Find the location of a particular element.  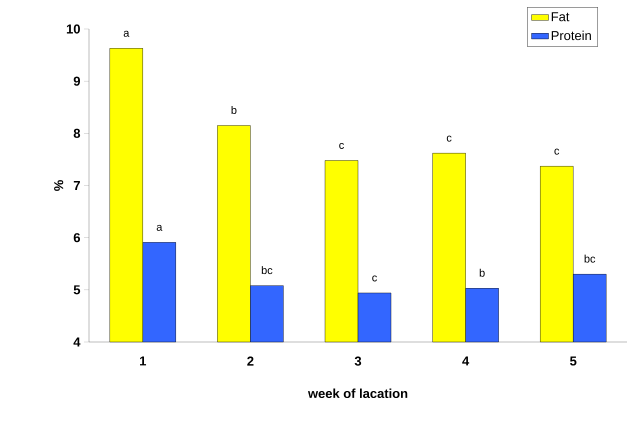

legend-label: Protein is located at coordinates (571, 35).